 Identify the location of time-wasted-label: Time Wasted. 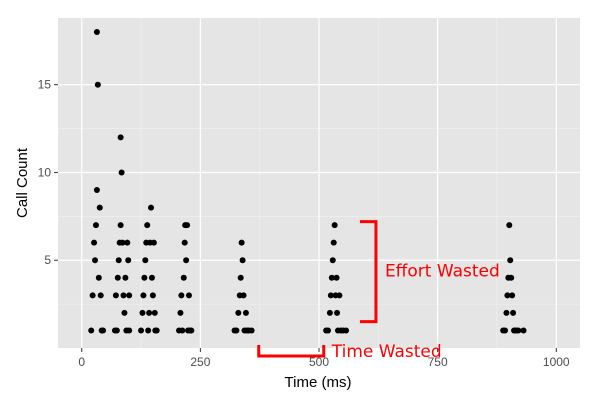
(386, 352).